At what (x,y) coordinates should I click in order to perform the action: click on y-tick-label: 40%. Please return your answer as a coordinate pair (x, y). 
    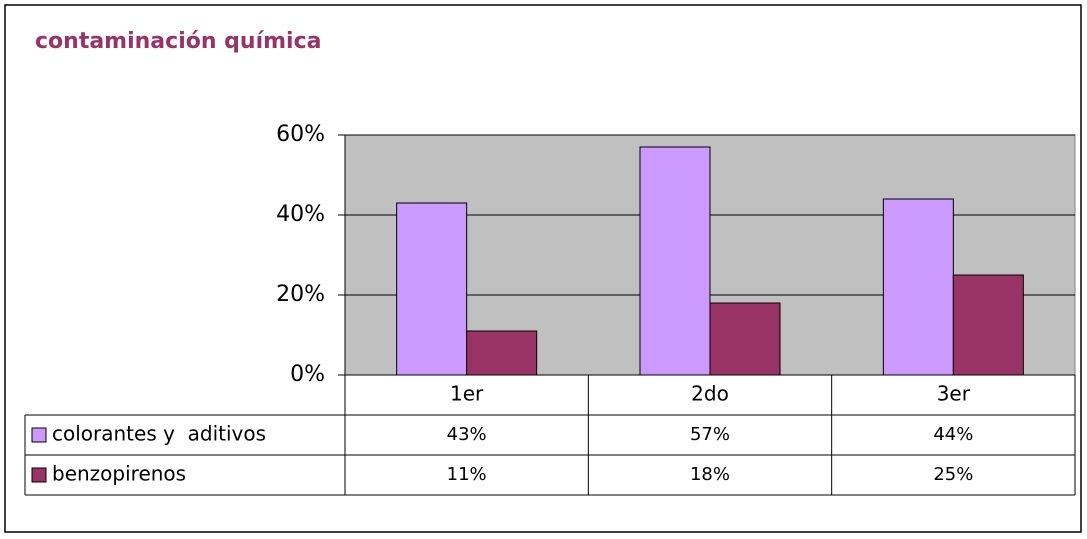
    Looking at the image, I should click on (300, 214).